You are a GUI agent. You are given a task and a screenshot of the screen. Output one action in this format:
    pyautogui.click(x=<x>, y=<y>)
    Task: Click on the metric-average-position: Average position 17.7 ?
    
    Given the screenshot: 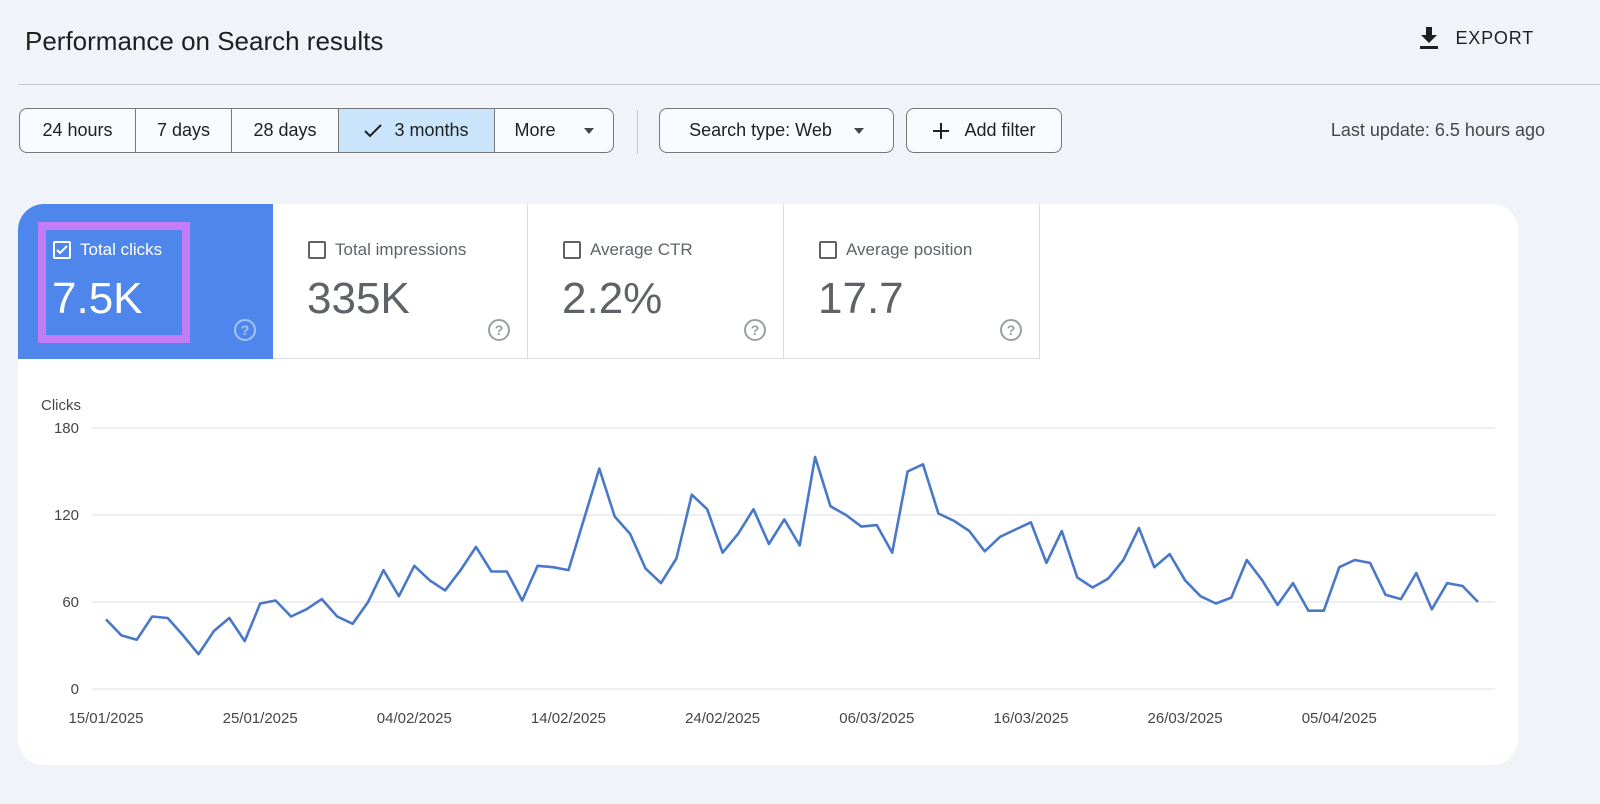 What is the action you would take?
    pyautogui.click(x=912, y=281)
    